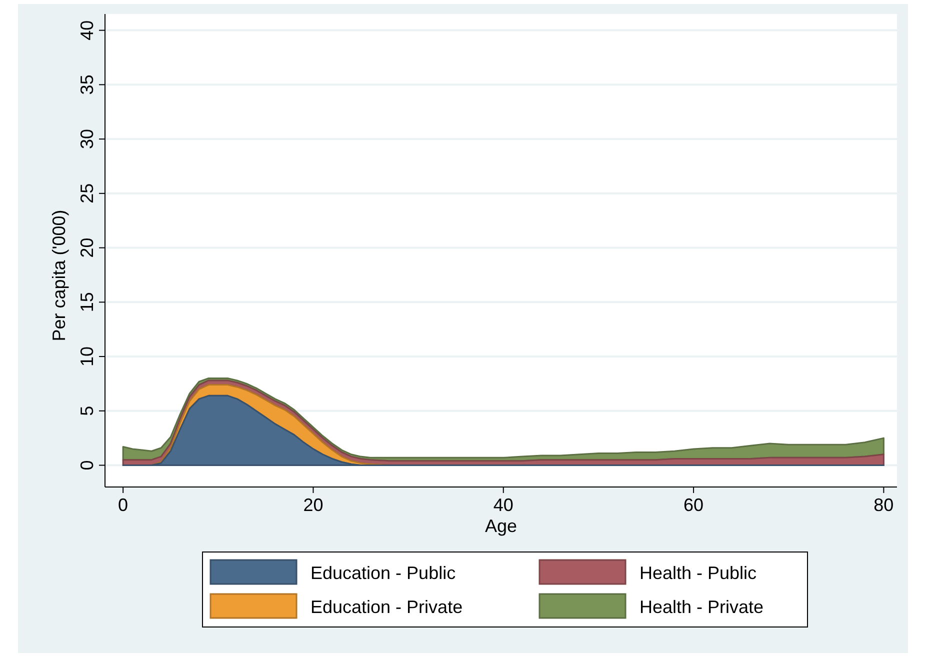 This screenshot has width=925, height=657. I want to click on legend-label: Health - Public, so click(698, 573).